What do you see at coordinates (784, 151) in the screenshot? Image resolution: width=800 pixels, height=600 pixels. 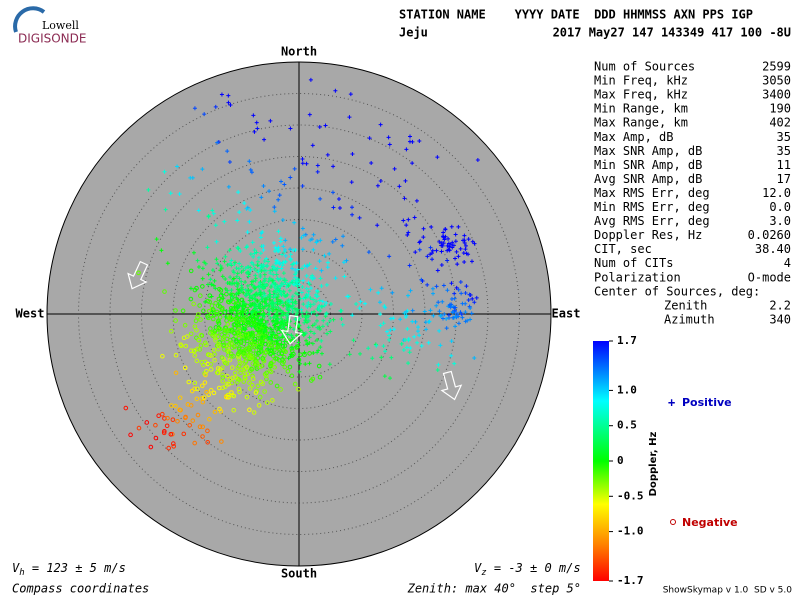 I see `stat-value: 35` at bounding box center [784, 151].